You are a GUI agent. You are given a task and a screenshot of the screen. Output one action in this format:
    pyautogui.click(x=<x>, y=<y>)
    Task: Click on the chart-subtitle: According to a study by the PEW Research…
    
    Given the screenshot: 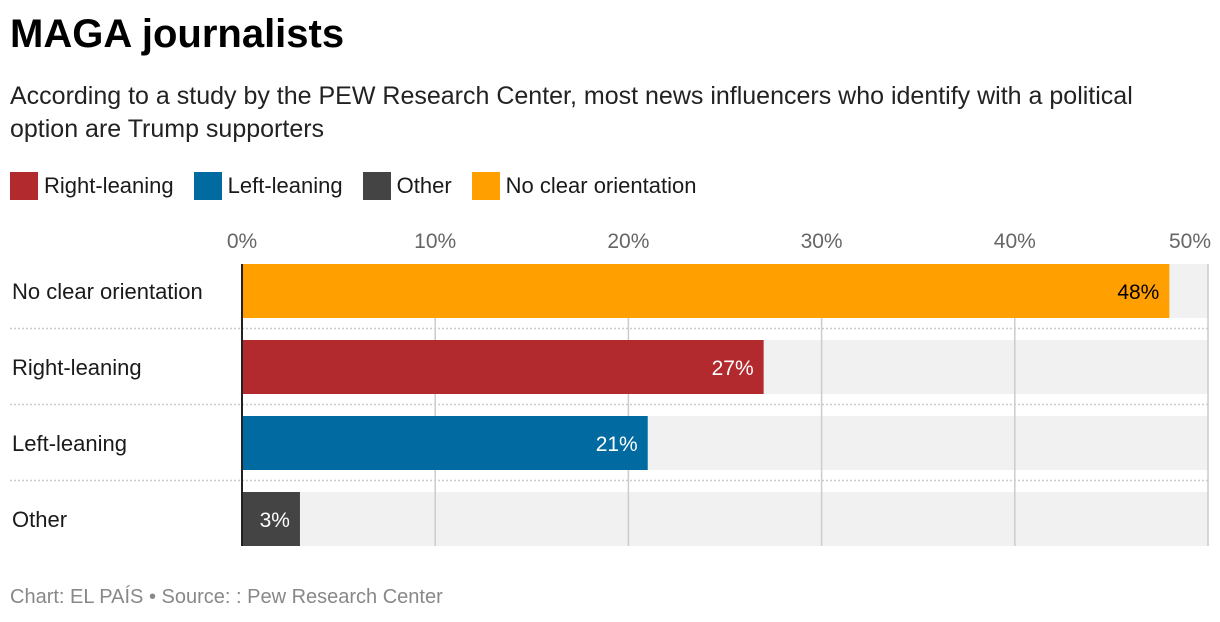 What is the action you would take?
    pyautogui.click(x=571, y=112)
    